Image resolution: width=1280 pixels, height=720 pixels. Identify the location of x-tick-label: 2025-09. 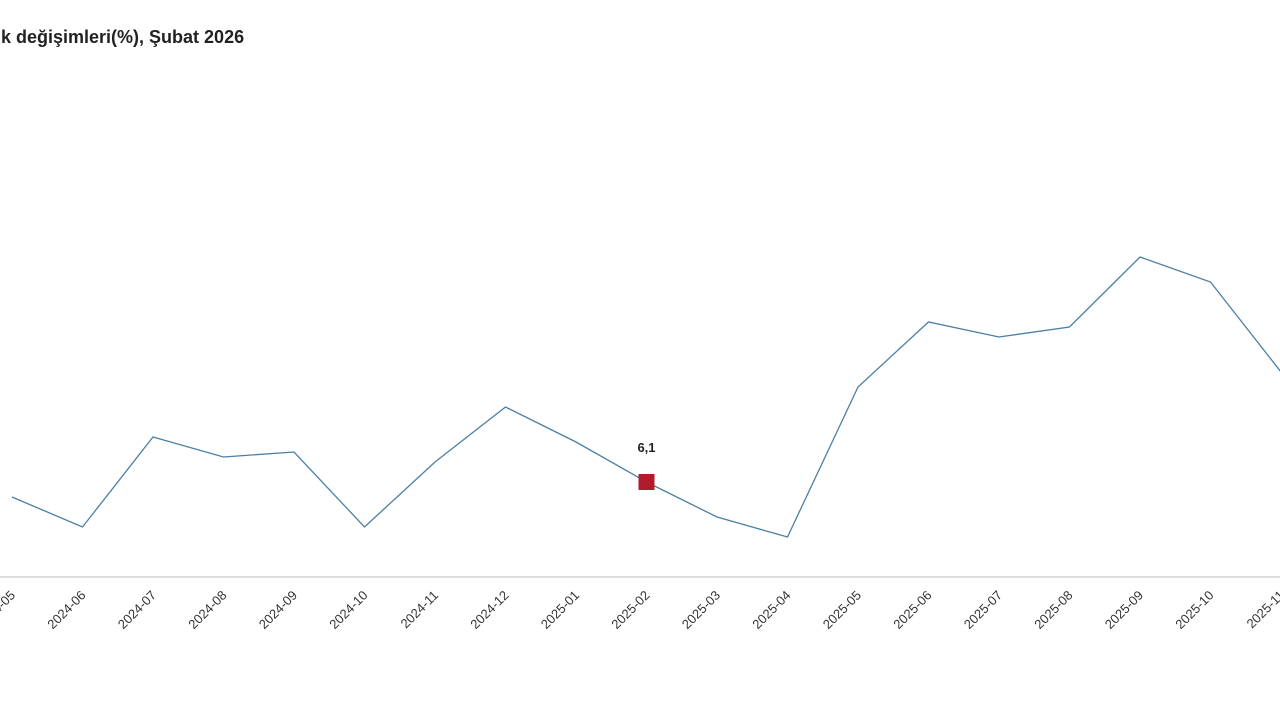
(1124, 610).